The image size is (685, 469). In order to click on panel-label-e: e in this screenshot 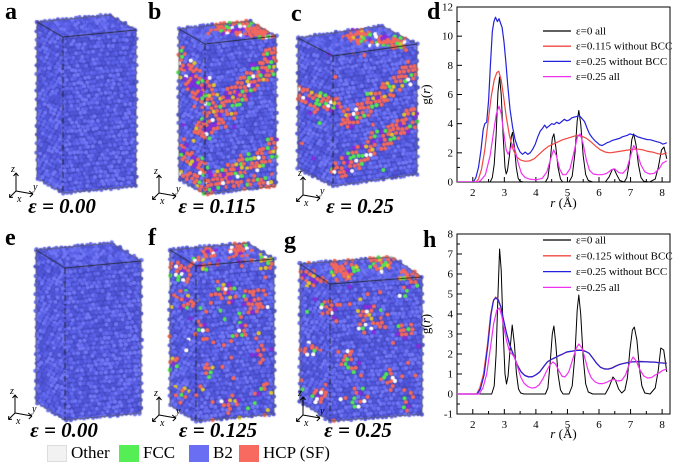, I will do `click(10, 238)`.